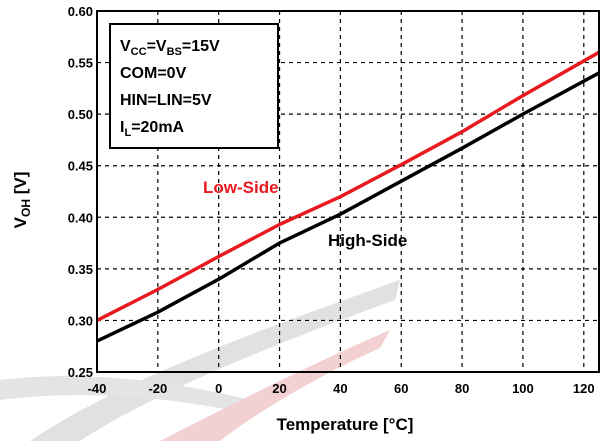  Describe the element at coordinates (194, 86) in the screenshot. I see `conditions-box: VCC=VBS=15V COM=0V HIN=LIN=5V IL=20mA` at that location.